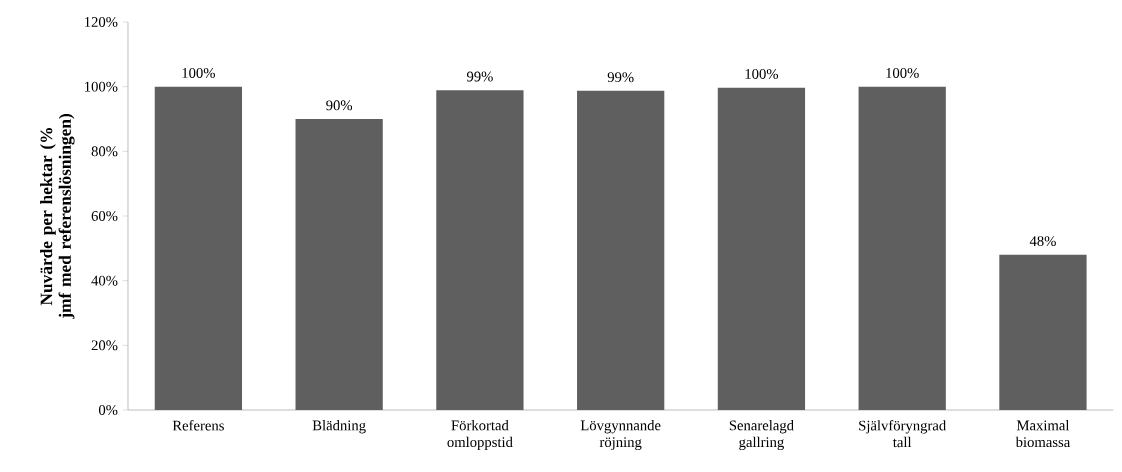  Describe the element at coordinates (104, 216) in the screenshot. I see `y-tick-label: 60%` at that location.